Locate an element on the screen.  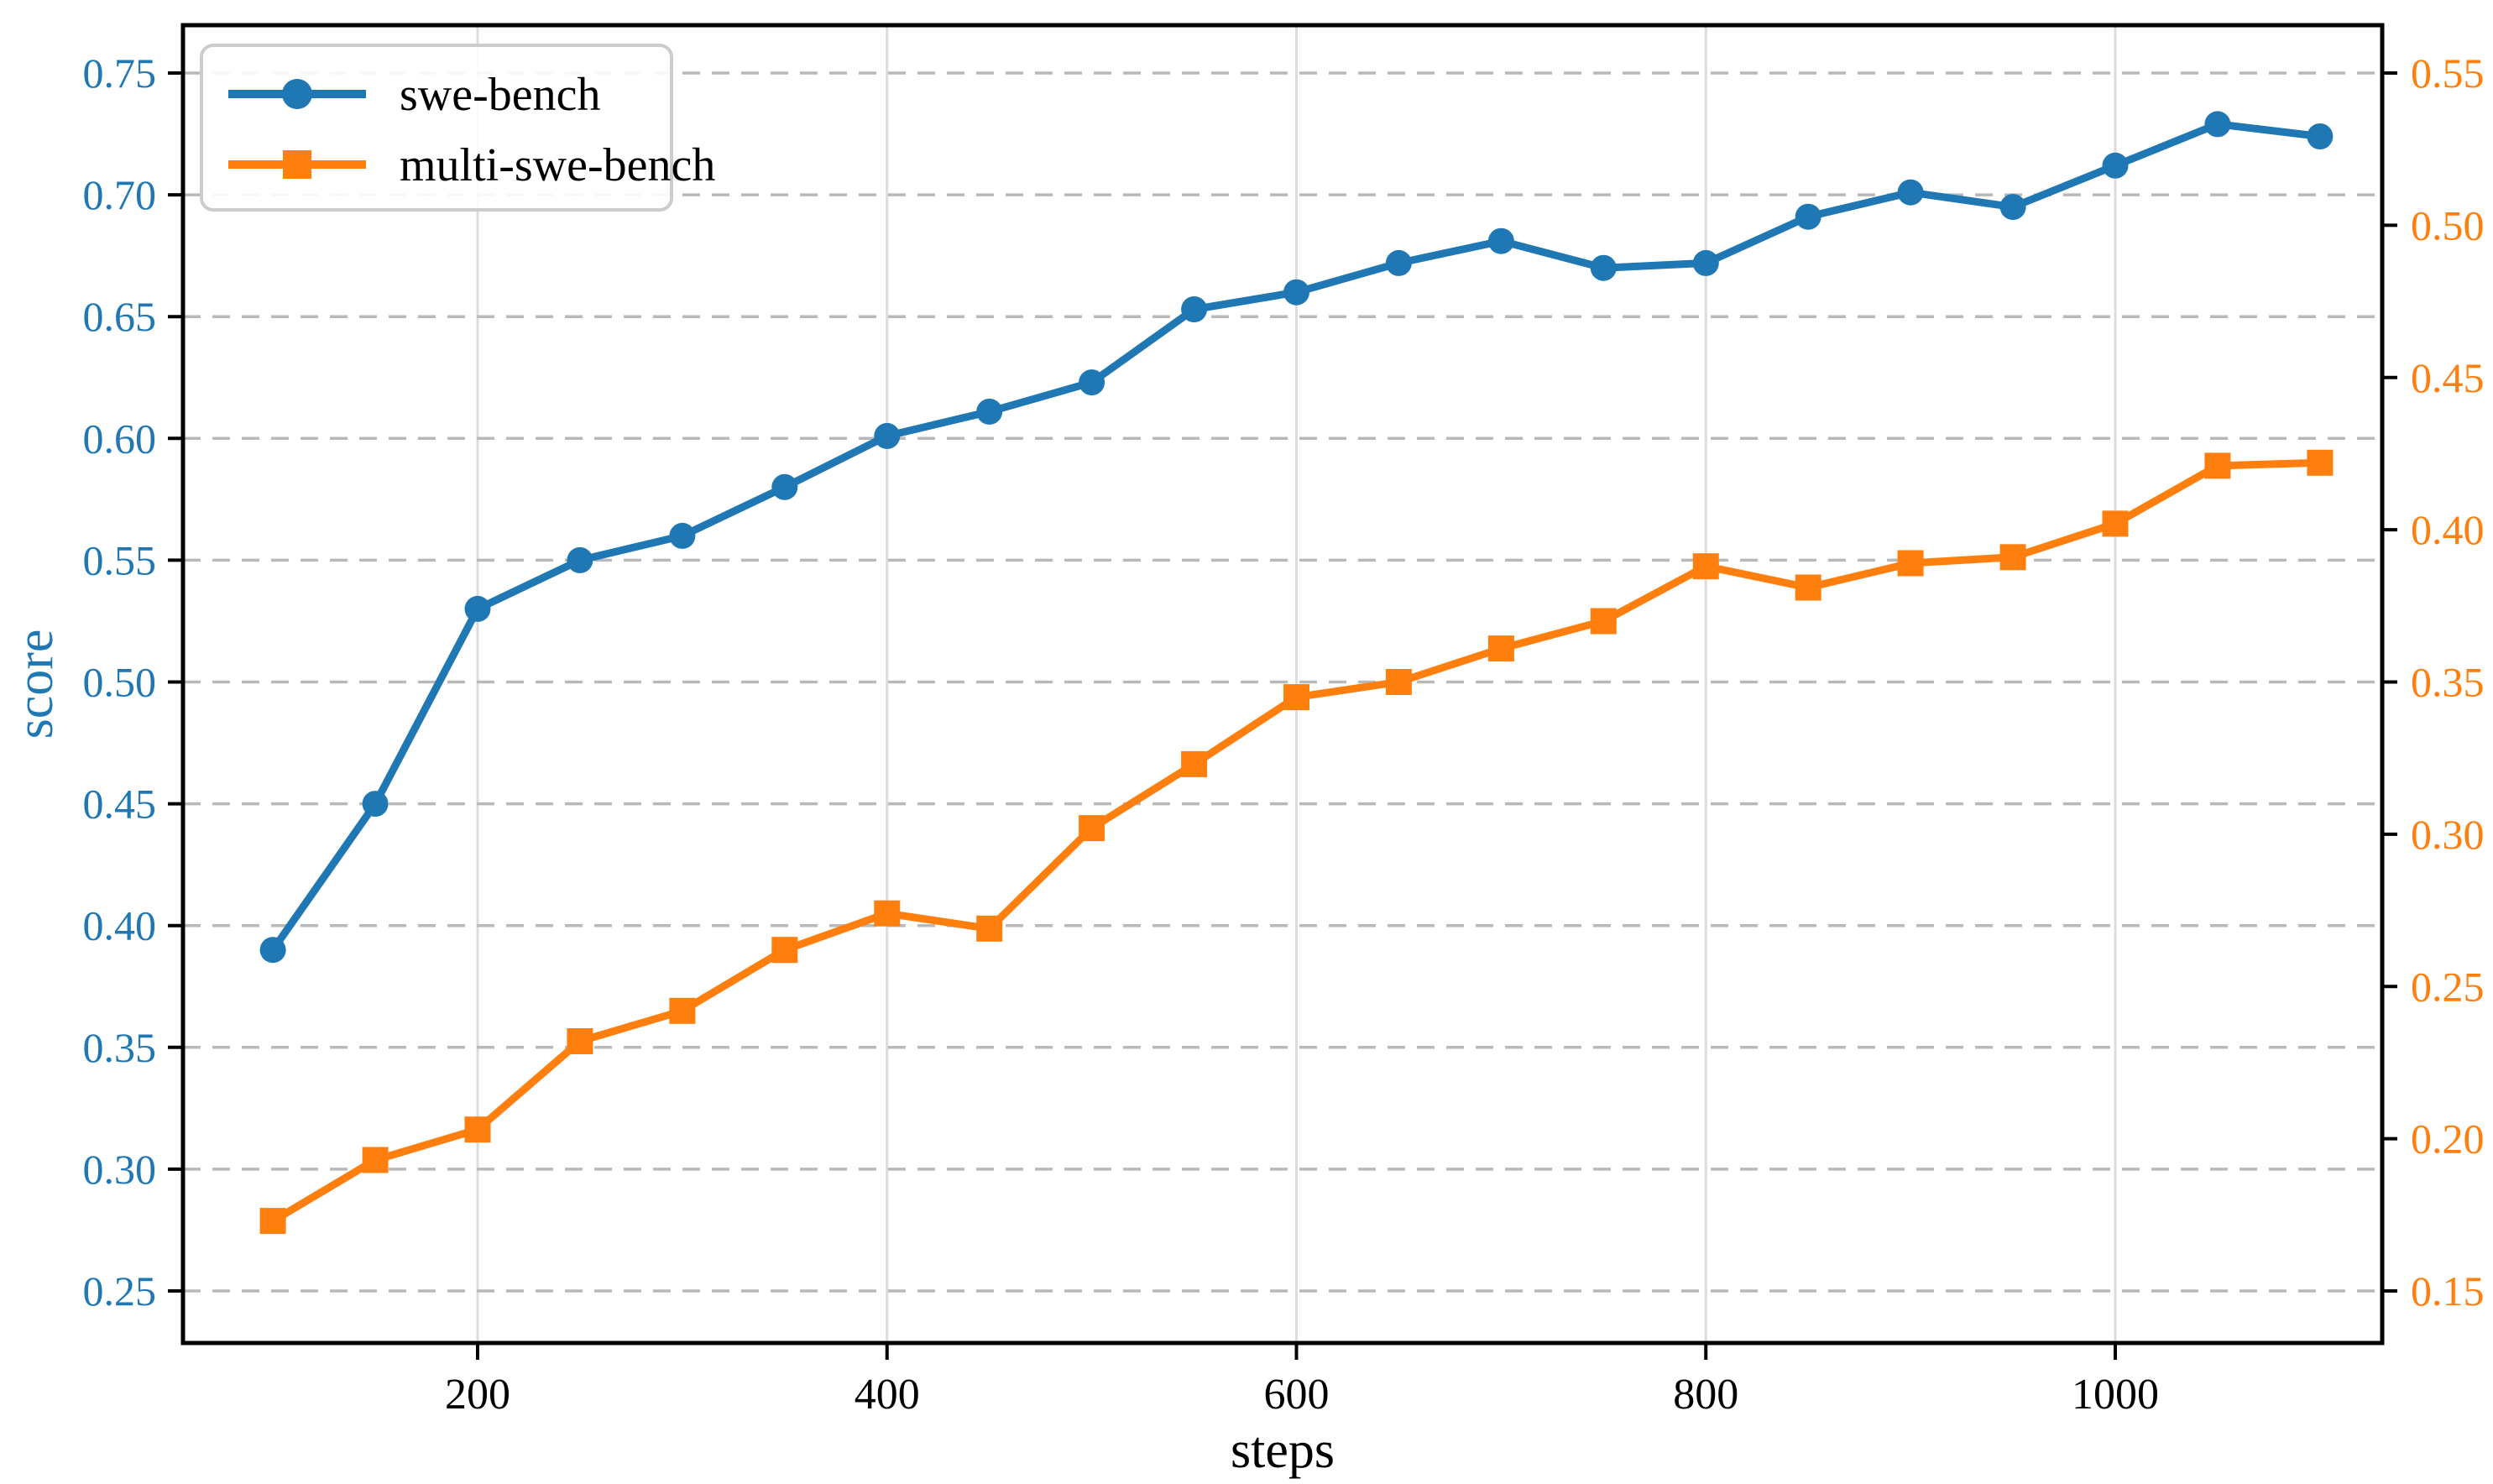
legend-label-swe-bench: swe-bench is located at coordinates (500, 95).